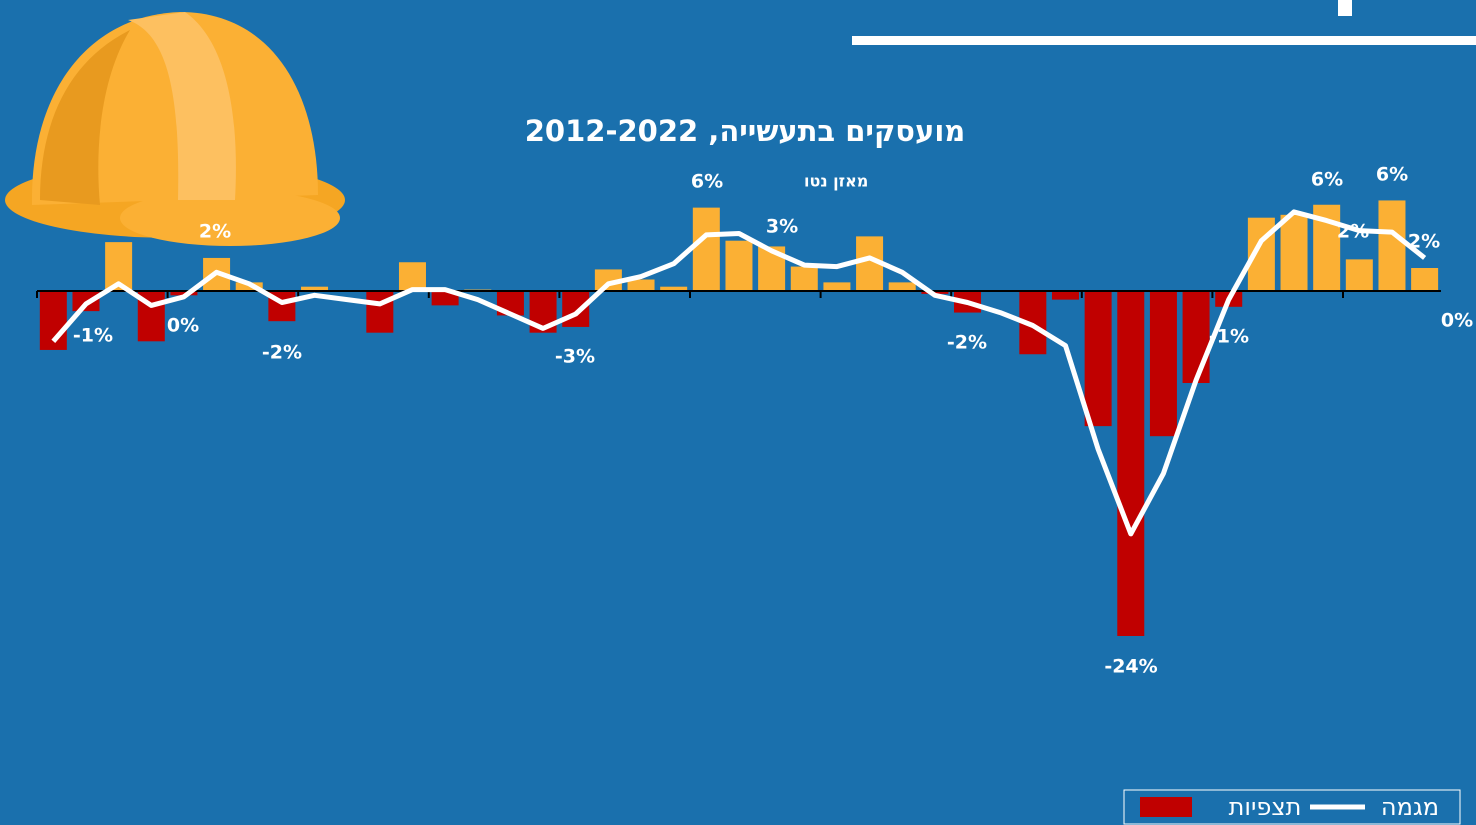 The height and width of the screenshot is (825, 1476). Describe the element at coordinates (1410, 807) in the screenshot. I see `legend-label: מגמה` at that location.